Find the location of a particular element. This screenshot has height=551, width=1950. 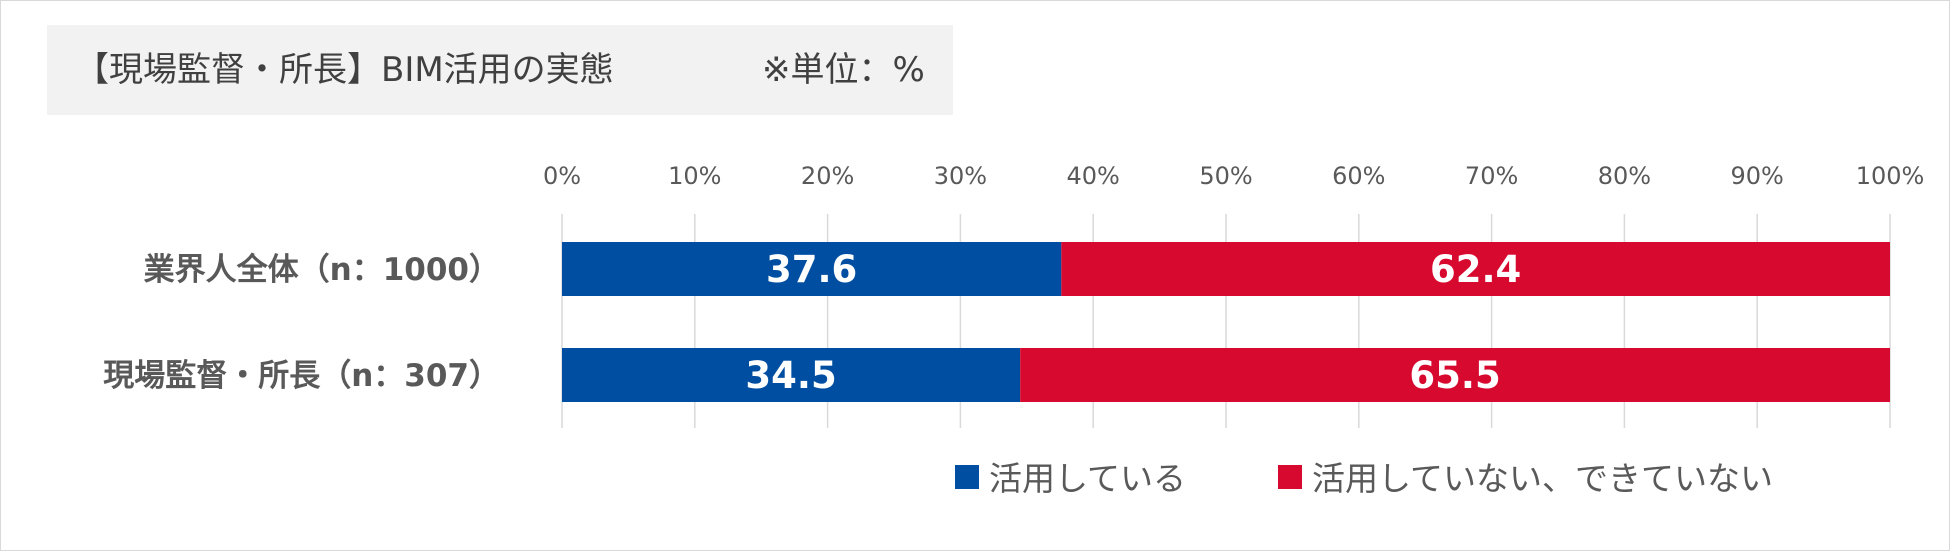

chart-title: 【現場監督・所長】BIM活用の実態 is located at coordinates (344, 70).